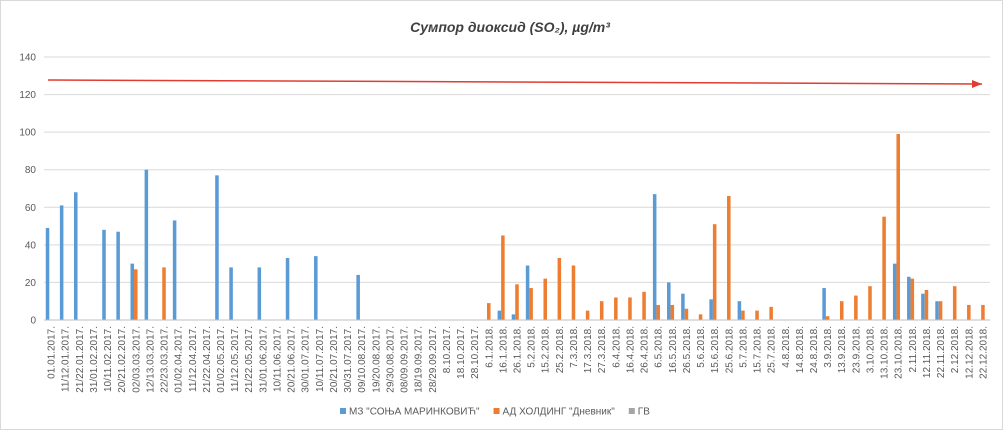  Describe the element at coordinates (786, 347) in the screenshot. I see `x-tick-label: 4.8.2018.` at that location.